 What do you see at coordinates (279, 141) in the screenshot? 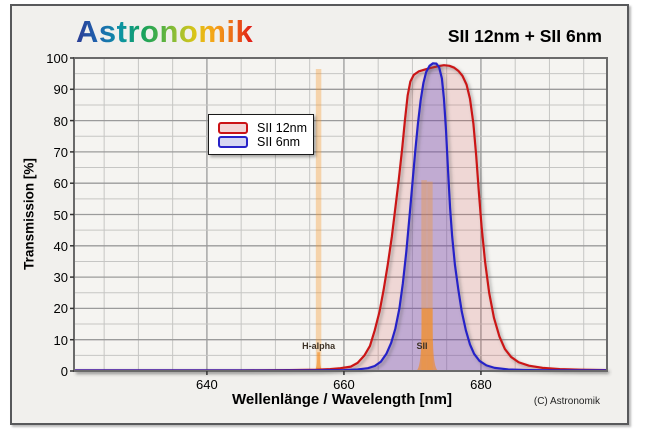
I see `legend-label: SII 6nm` at bounding box center [279, 141].